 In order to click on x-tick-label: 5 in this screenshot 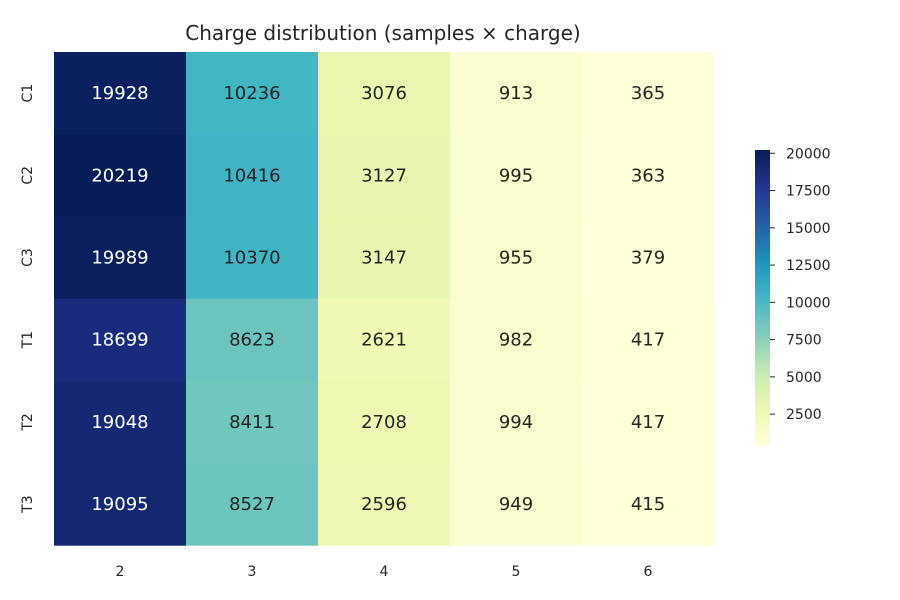, I will do `click(516, 572)`.